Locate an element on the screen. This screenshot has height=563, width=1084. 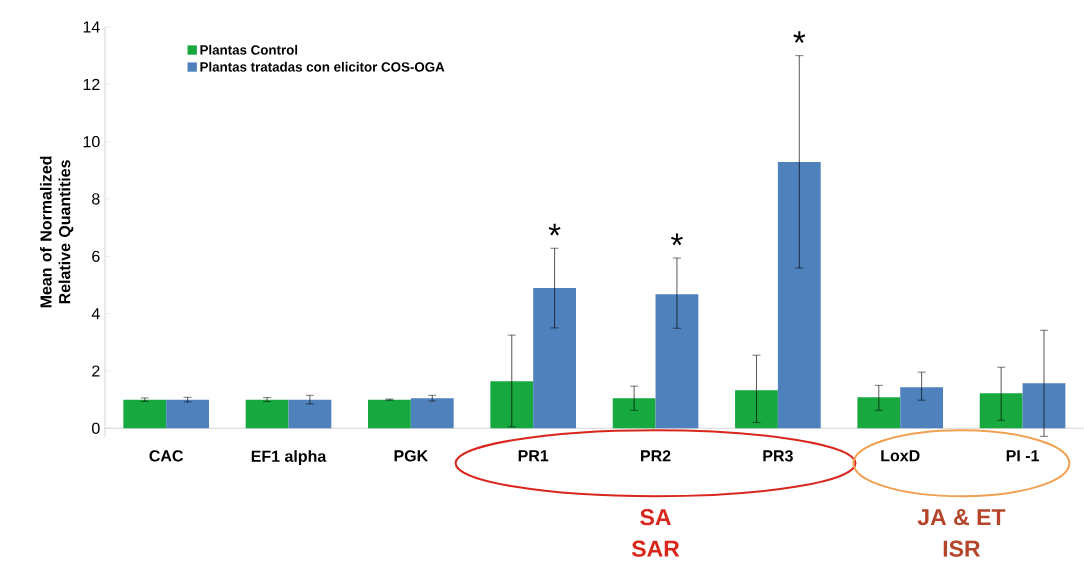
y-tick-label: 6 is located at coordinates (96, 256).